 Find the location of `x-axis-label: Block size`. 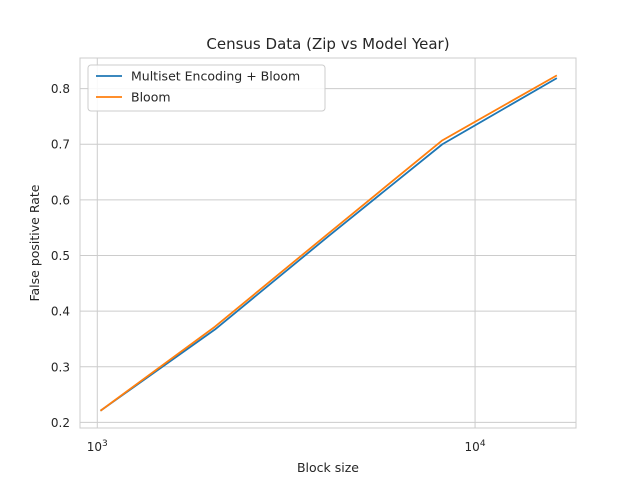

x-axis-label: Block size is located at coordinates (328, 467).